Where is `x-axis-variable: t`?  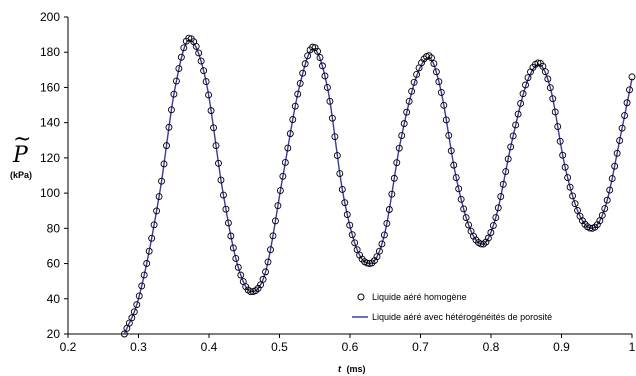 x-axis-variable: t is located at coordinates (340, 369).